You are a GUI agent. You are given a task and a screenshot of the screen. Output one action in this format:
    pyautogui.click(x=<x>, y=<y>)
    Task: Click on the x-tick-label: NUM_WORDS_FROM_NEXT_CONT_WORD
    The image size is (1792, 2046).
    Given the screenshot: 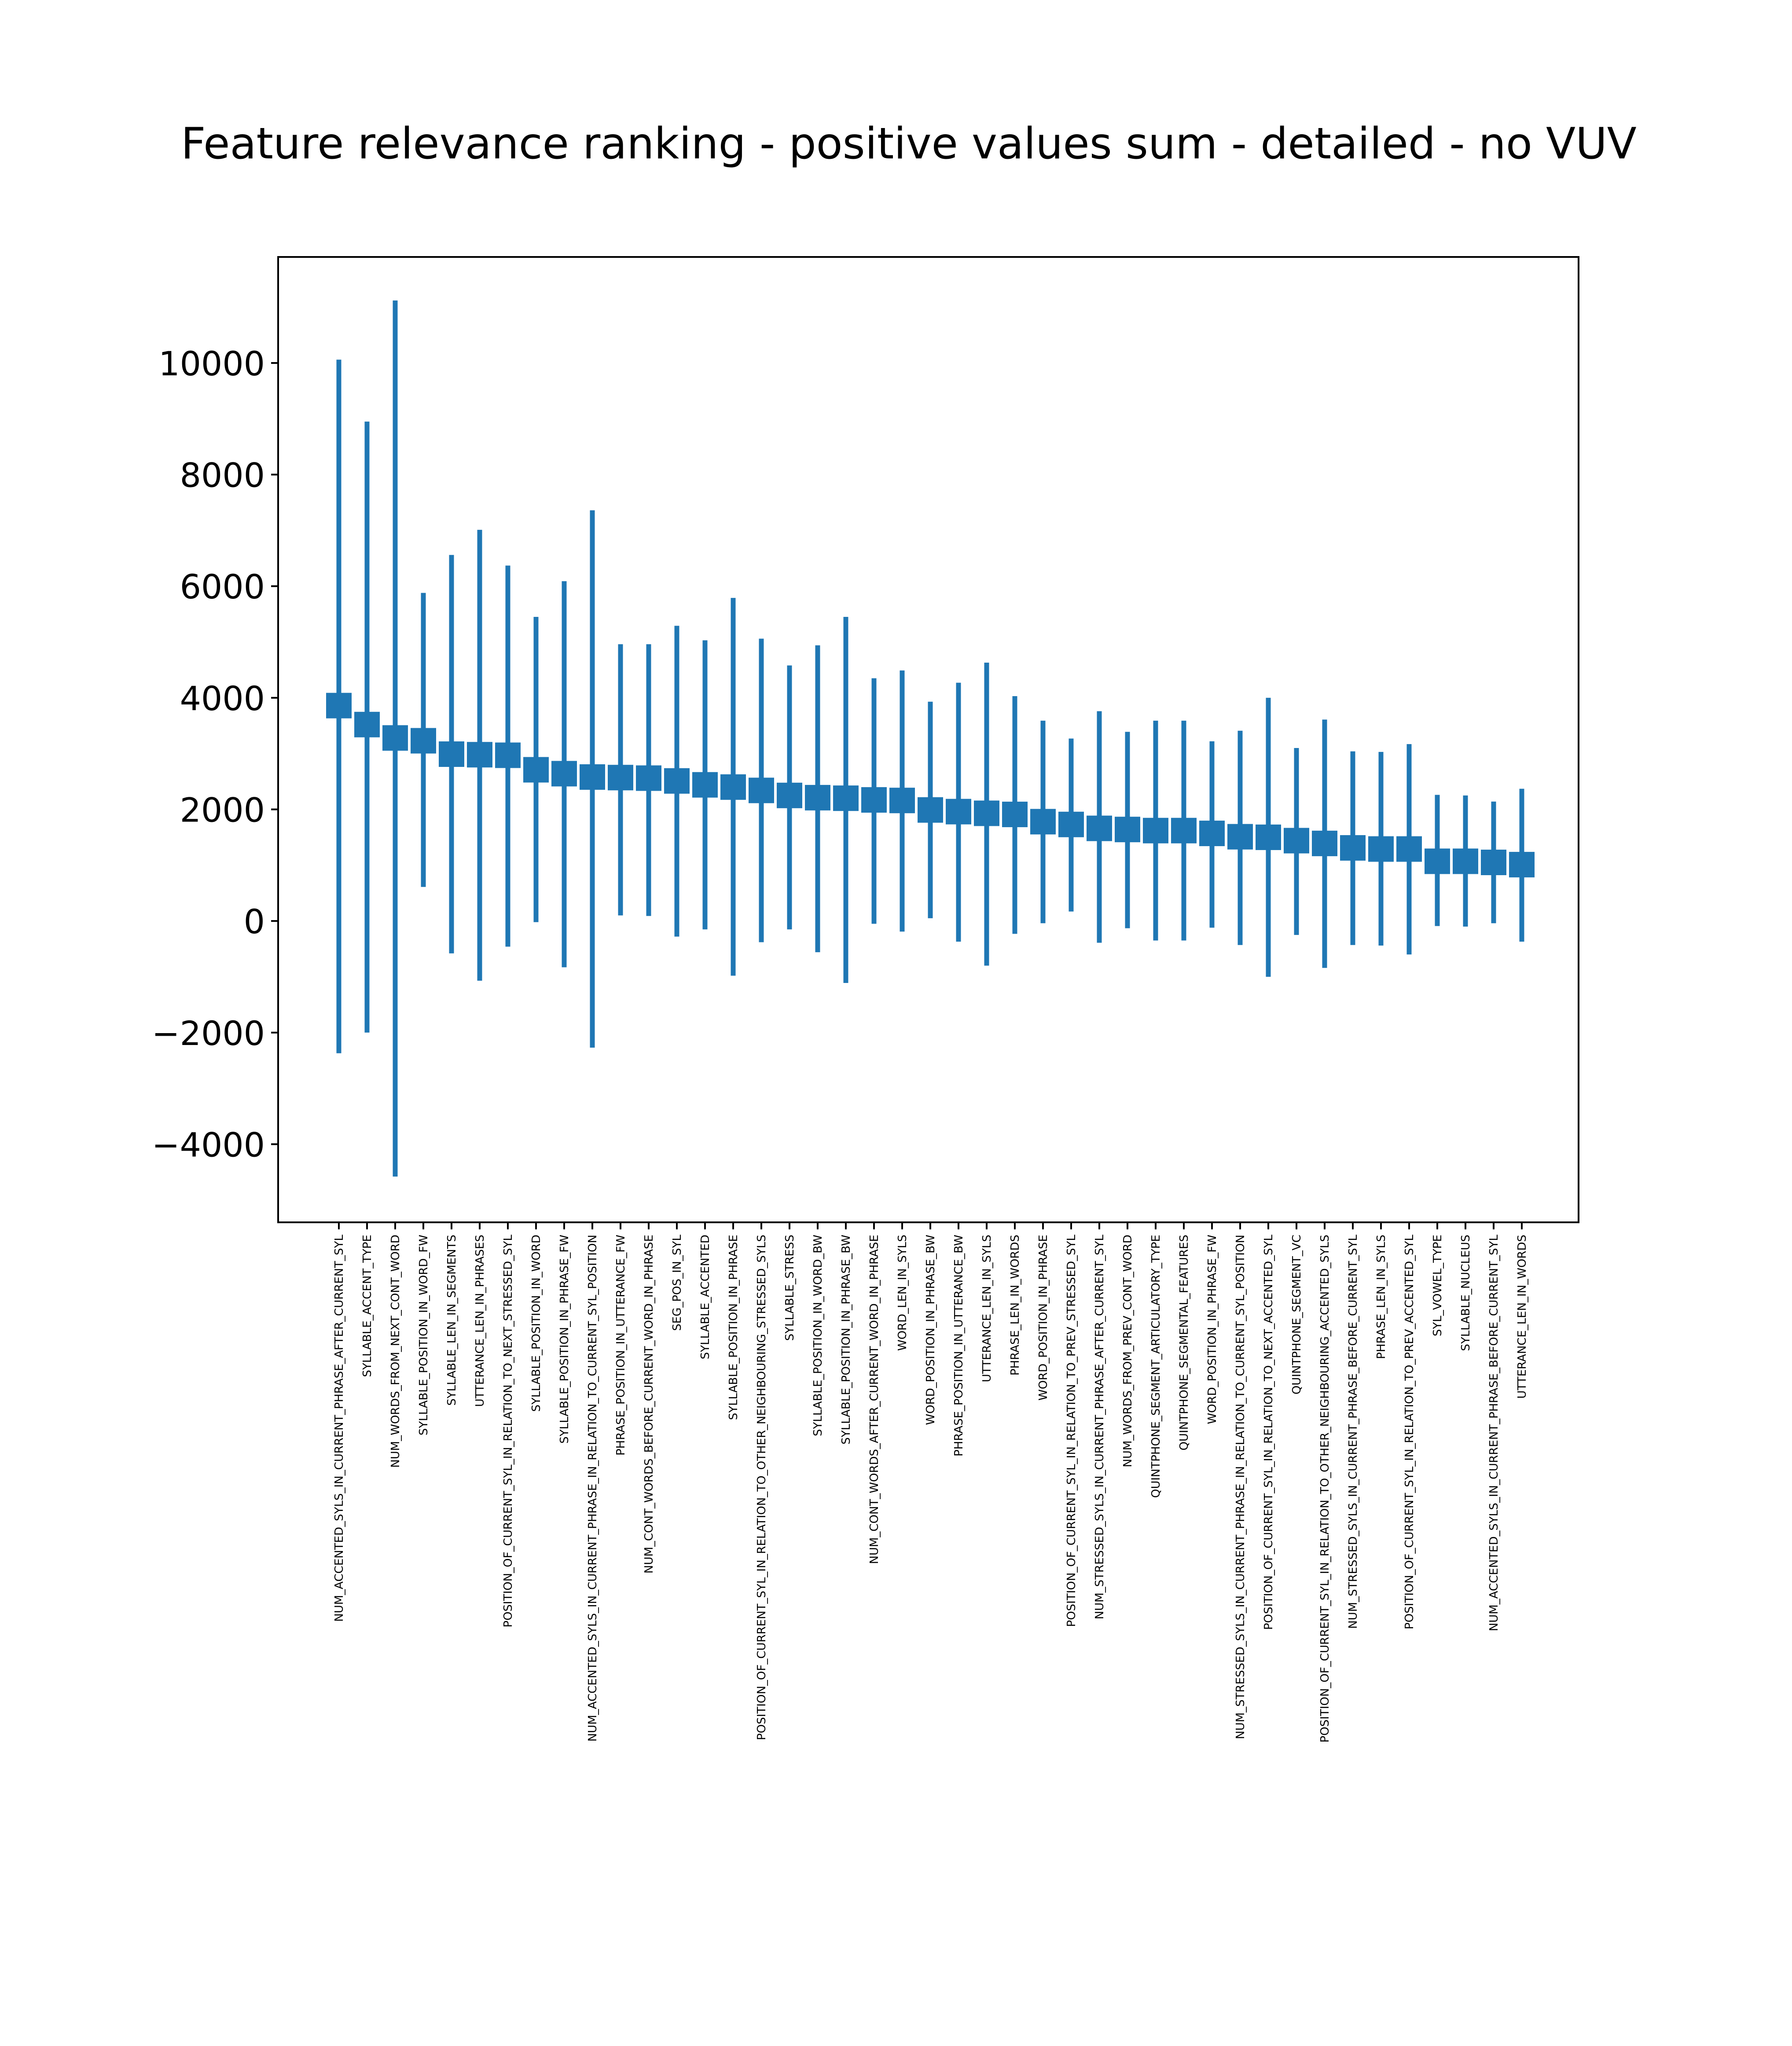 What is the action you would take?
    pyautogui.click(x=395, y=1352)
    